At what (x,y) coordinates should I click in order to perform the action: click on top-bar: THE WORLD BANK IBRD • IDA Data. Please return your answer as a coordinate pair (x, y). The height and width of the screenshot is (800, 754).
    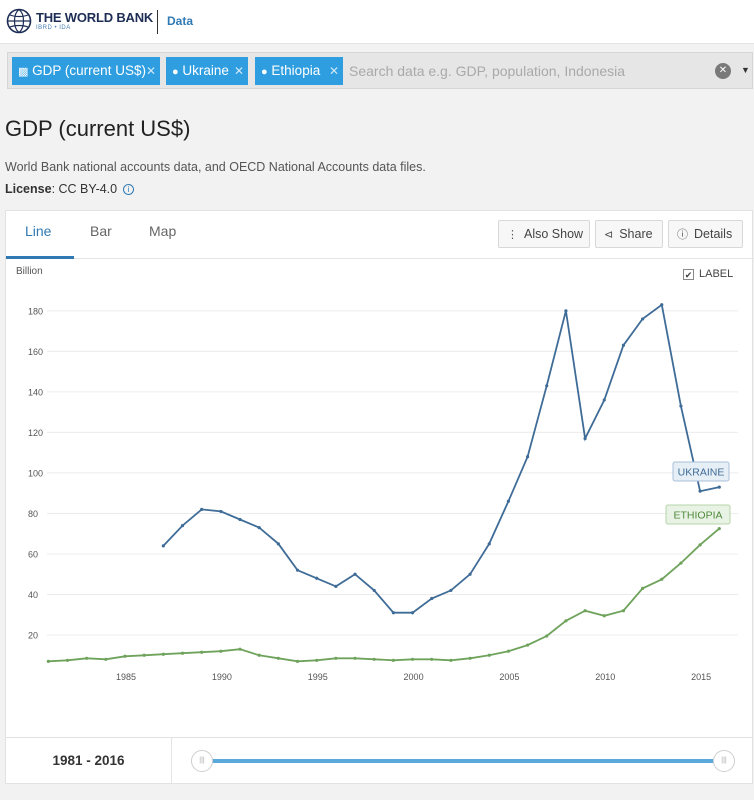
    Looking at the image, I should click on (377, 22).